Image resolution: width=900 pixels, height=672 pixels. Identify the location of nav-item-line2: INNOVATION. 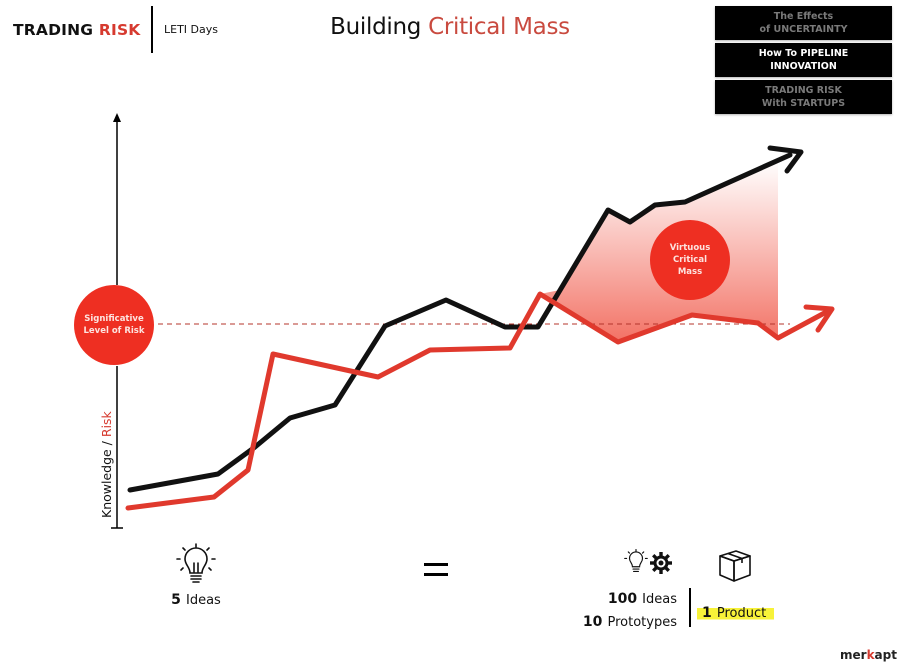
(803, 66).